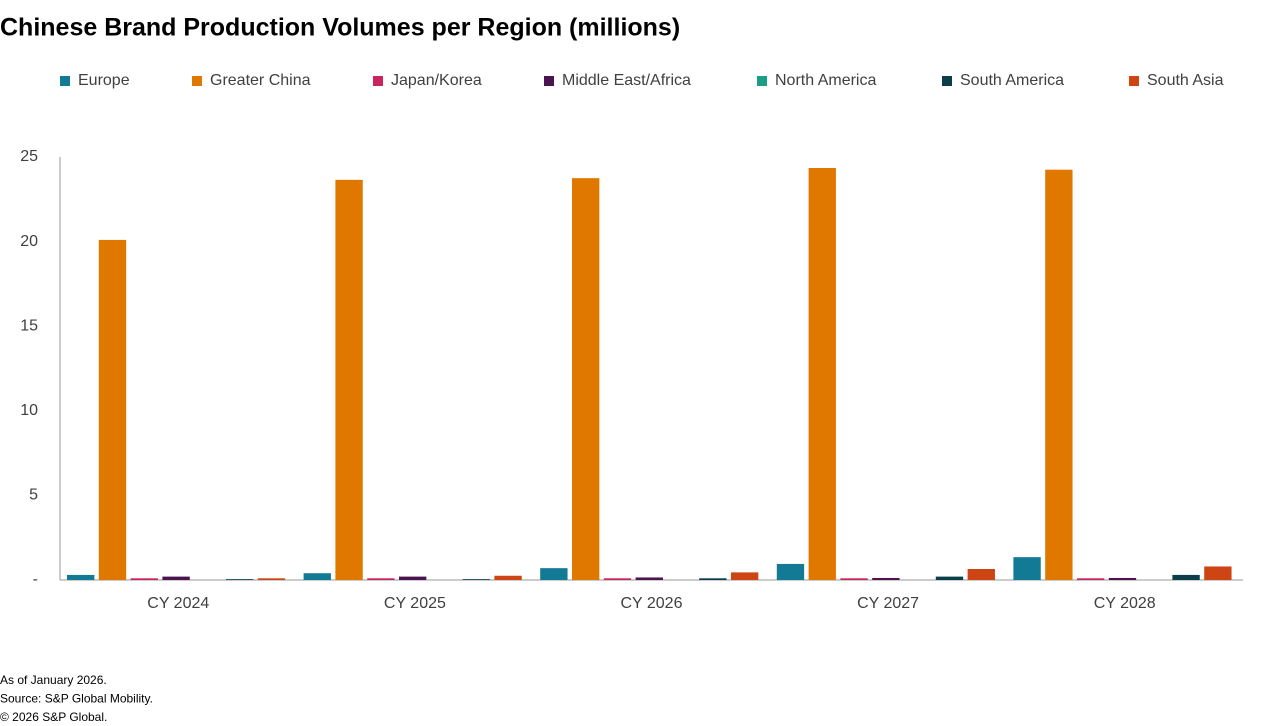  Describe the element at coordinates (104, 80) in the screenshot. I see `legend-label: Europe` at that location.